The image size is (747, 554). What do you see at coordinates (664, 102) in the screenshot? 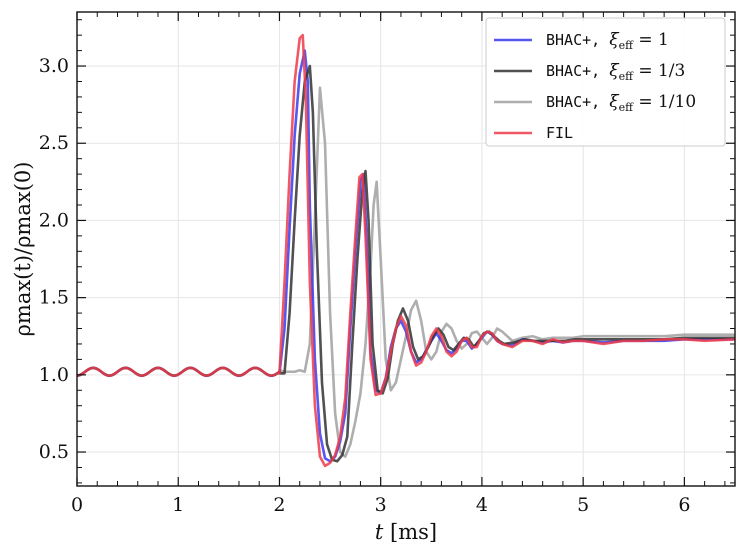
I see `legend-label-suffix: = 1/10` at bounding box center [664, 102].